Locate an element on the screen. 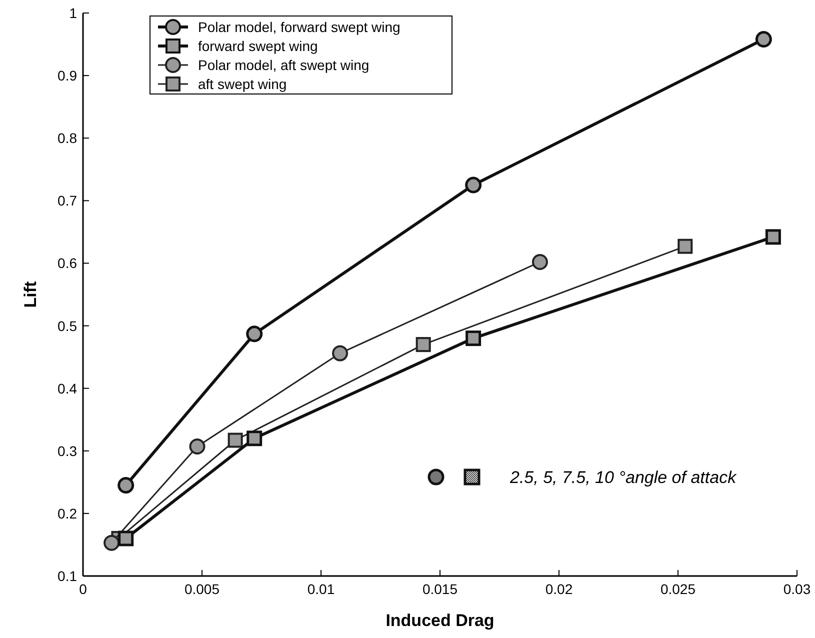  legend-label: forward swept wing is located at coordinates (258, 46).